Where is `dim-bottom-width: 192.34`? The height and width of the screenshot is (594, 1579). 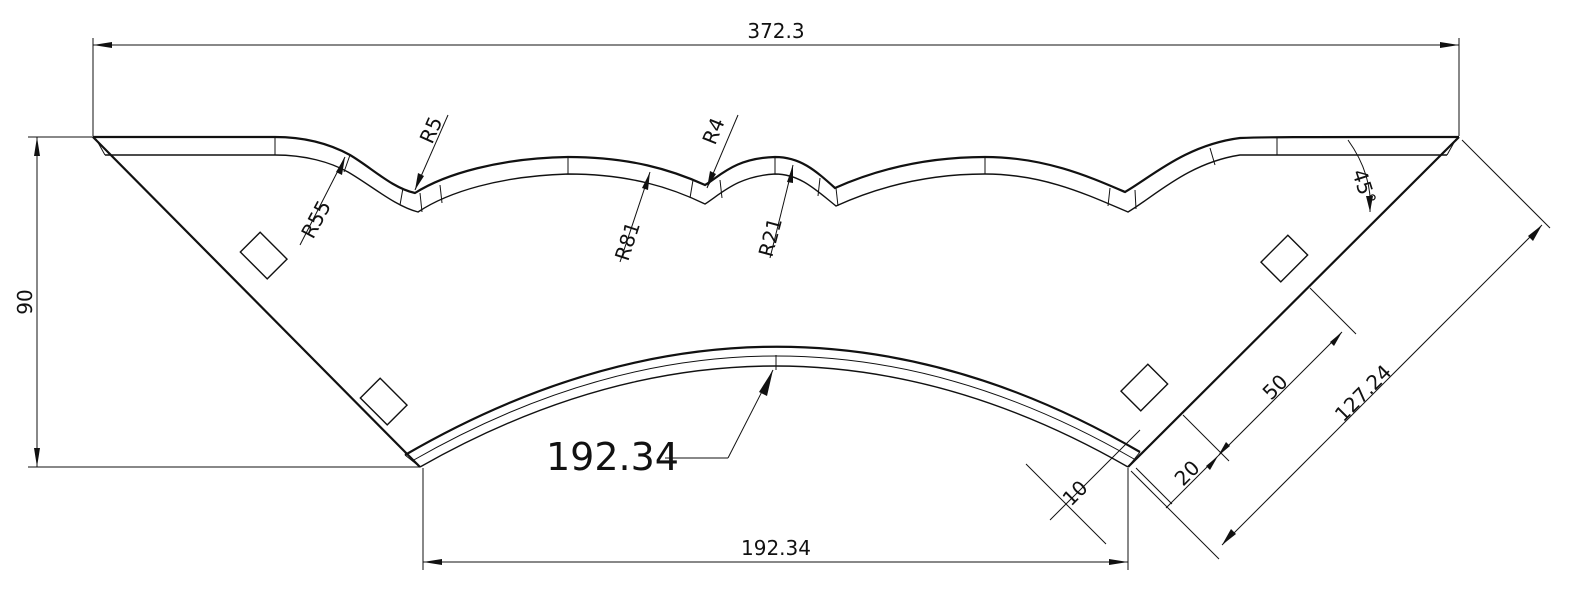
dim-bottom-width: 192.34 is located at coordinates (775, 519).